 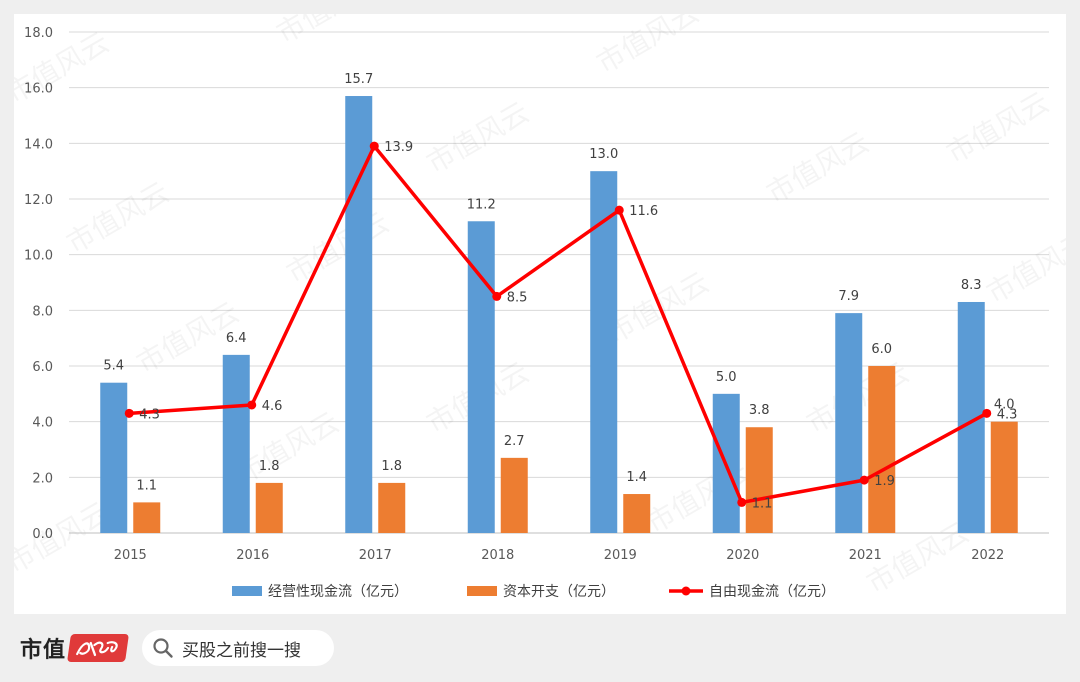 What do you see at coordinates (338, 592) in the screenshot?
I see `legend-operating-cash-flow-label: 经营性现金流（亿元）` at bounding box center [338, 592].